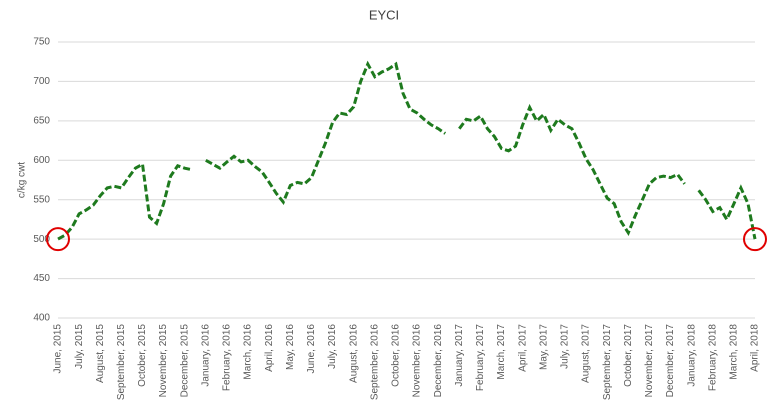 The image size is (768, 404). What do you see at coordinates (353, 353) in the screenshot?
I see `x-tick-label: August, 2016` at bounding box center [353, 353].